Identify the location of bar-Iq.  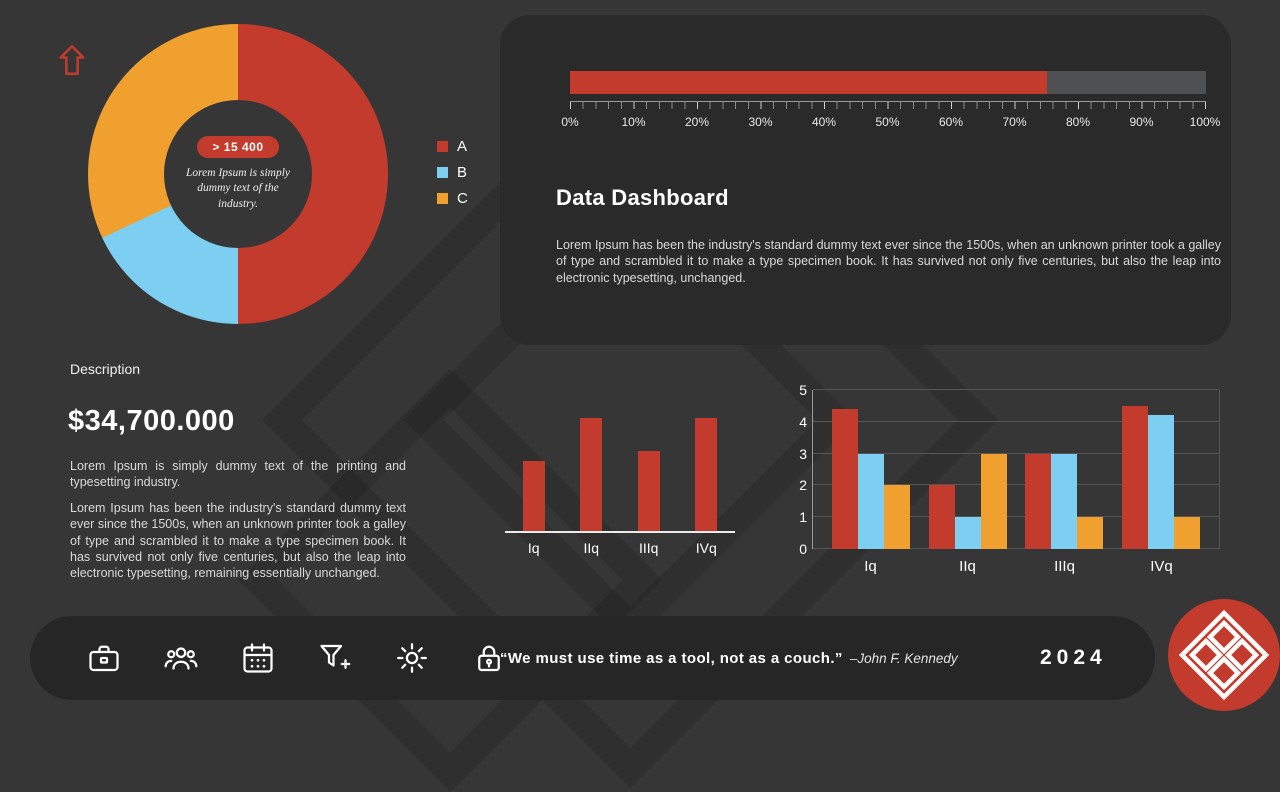
(533, 496).